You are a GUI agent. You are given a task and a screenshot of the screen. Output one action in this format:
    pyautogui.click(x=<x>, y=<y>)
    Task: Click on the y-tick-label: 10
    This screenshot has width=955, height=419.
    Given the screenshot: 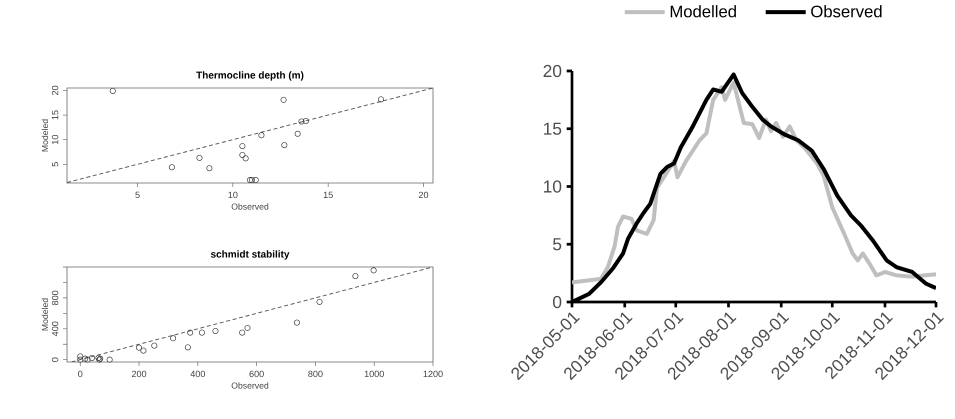 What is the action you would take?
    pyautogui.click(x=55, y=139)
    